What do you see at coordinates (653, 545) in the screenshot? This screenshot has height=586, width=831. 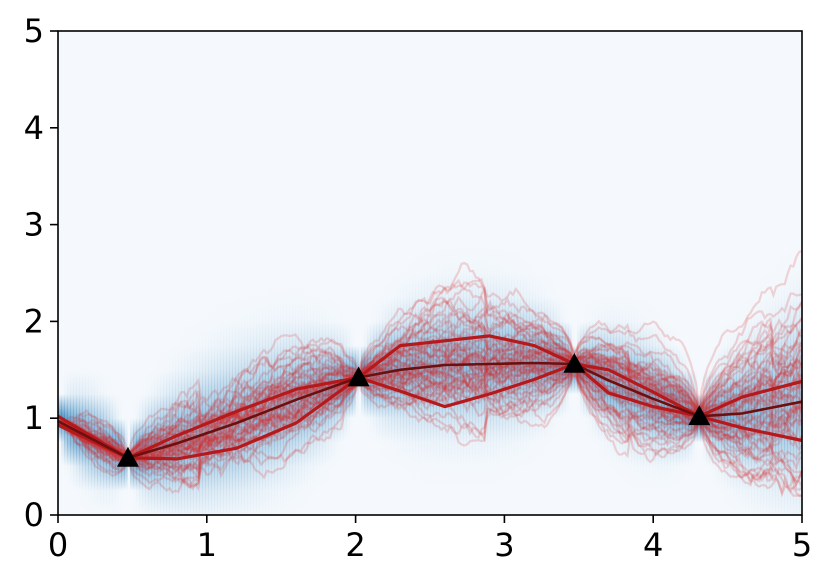 I see `x-tick-label: 4` at bounding box center [653, 545].